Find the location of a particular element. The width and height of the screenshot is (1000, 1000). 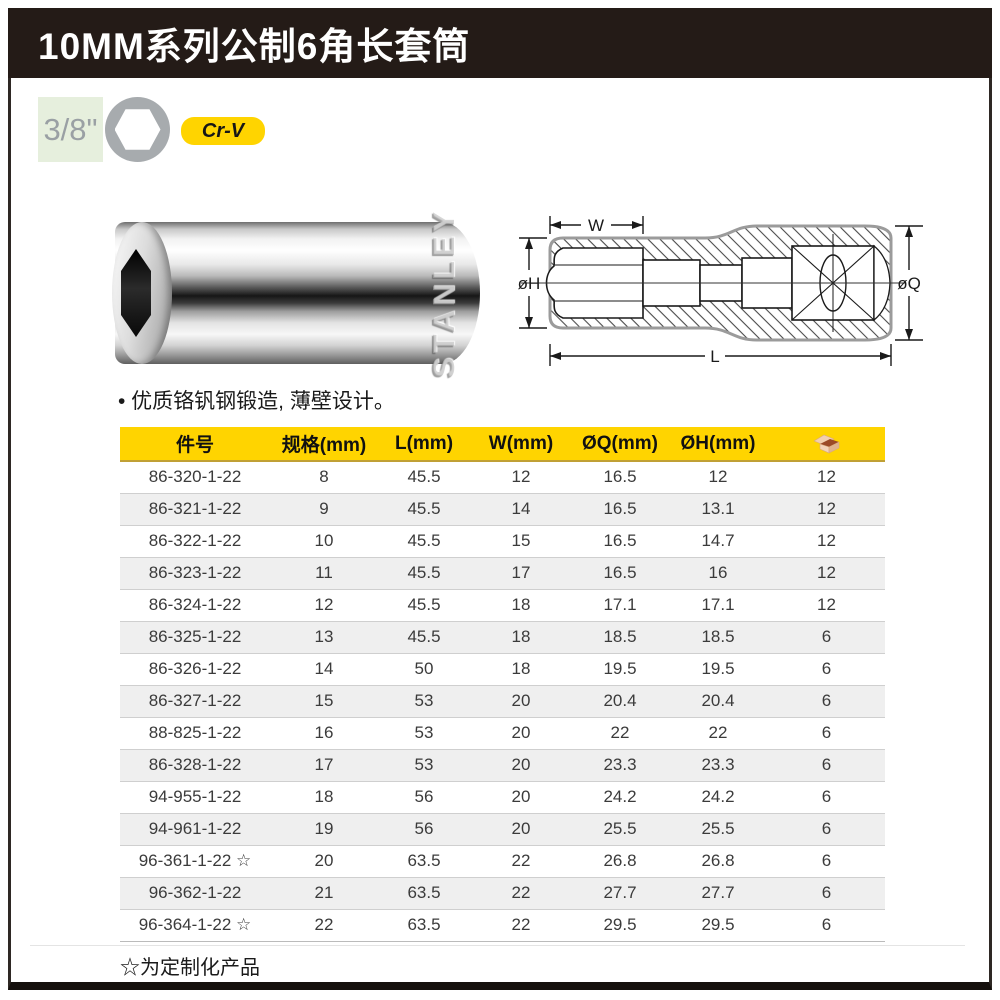

table-cell: 20.4 is located at coordinates (620, 700).